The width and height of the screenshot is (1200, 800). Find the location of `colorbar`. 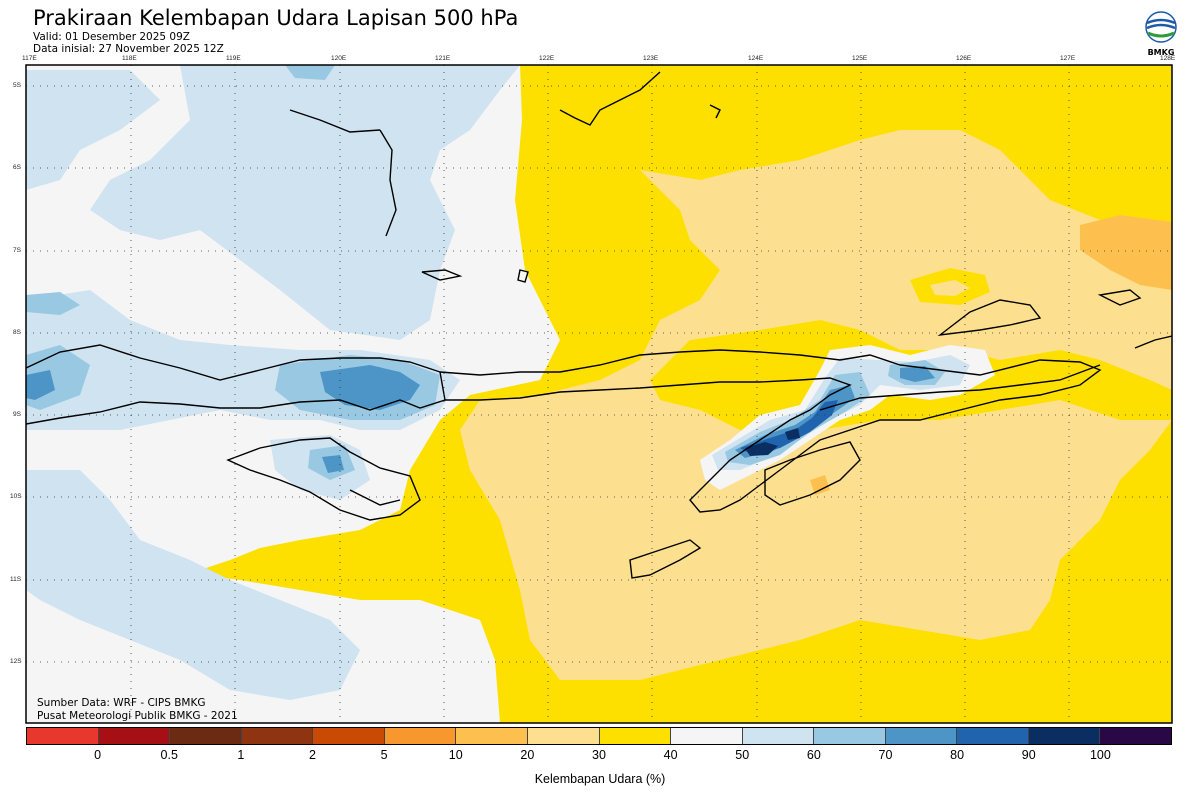

colorbar is located at coordinates (599, 736).